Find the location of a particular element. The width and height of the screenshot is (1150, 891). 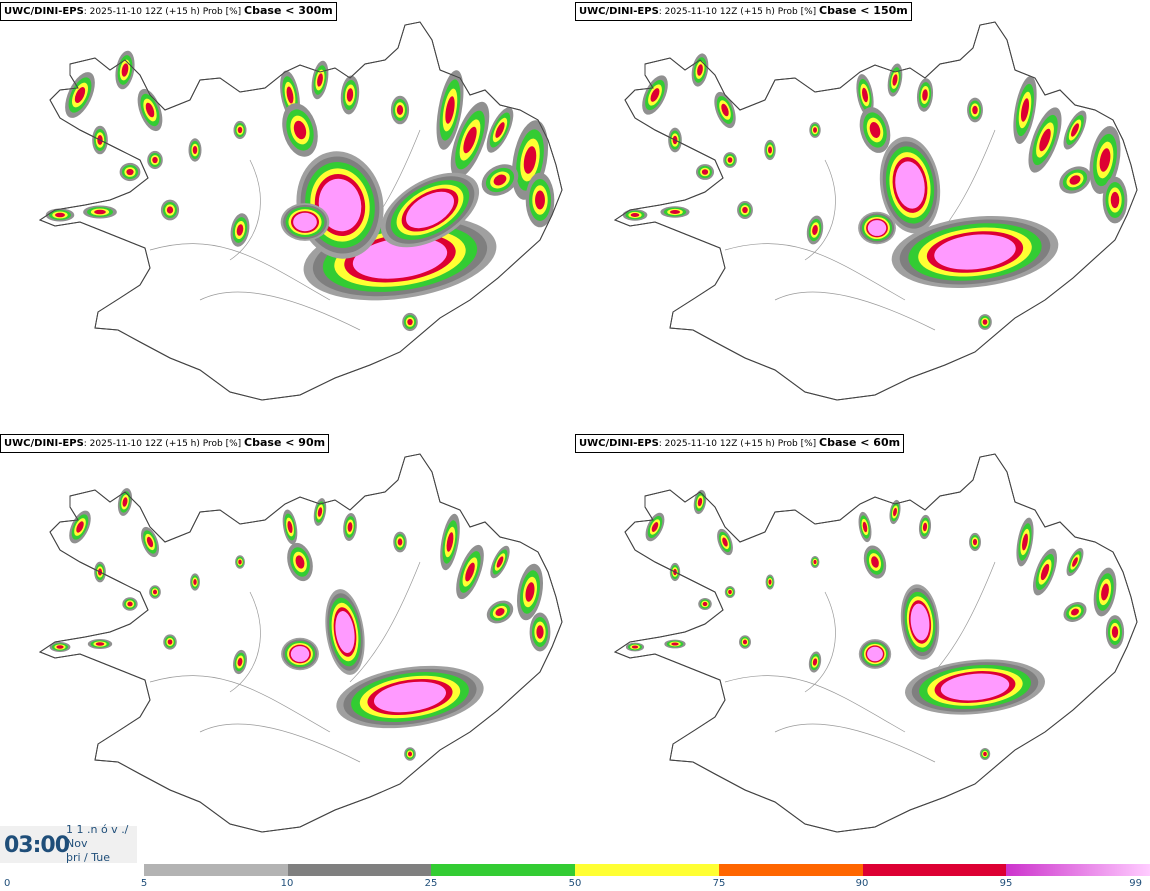

colorbar-label: 90 is located at coordinates (862, 883).